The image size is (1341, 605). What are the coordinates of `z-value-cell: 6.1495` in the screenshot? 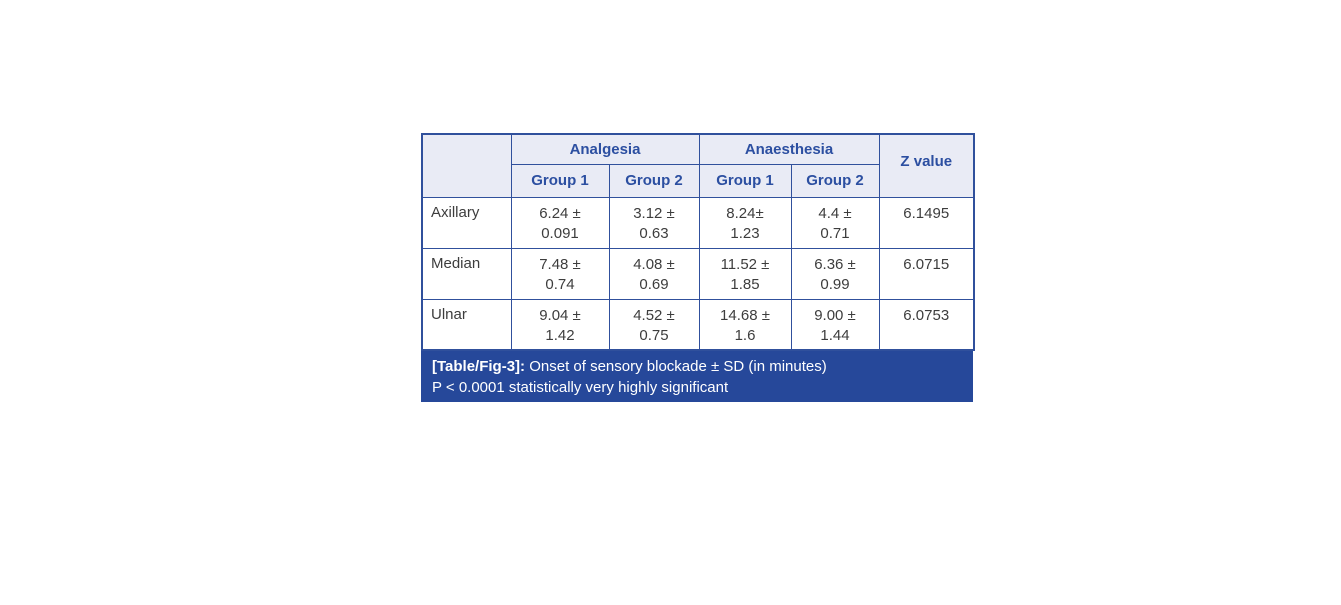 It's located at (926, 222).